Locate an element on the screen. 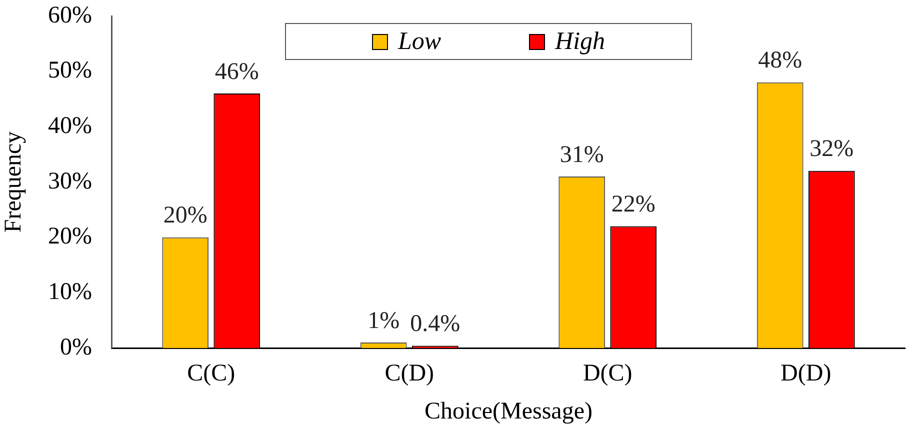 This screenshot has width=906, height=429. y-tick-label: 40% is located at coordinates (70, 125).